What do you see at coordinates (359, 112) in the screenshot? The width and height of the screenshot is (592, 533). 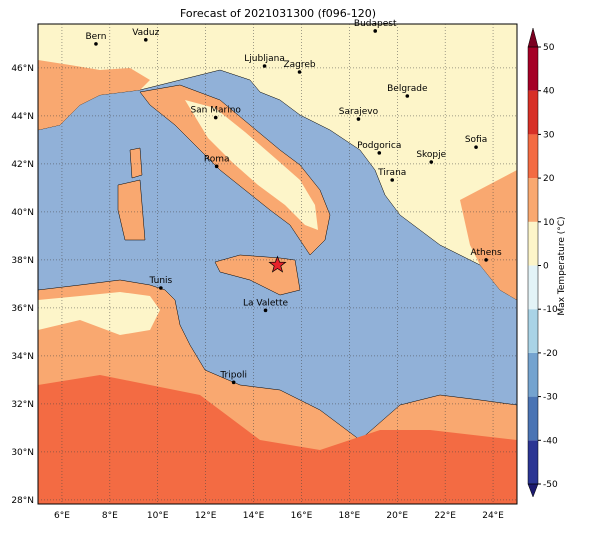 I see `city-label: Sarajevo` at bounding box center [359, 112].